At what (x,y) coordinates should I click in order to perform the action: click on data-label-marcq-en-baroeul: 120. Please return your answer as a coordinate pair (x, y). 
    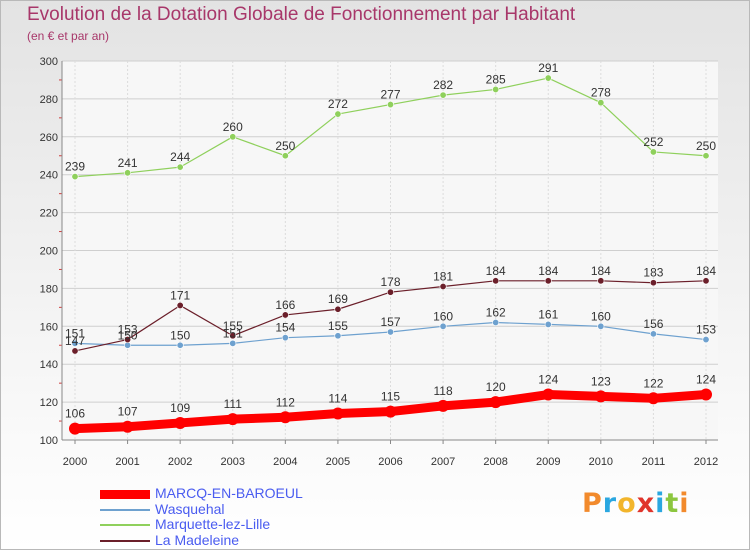
    Looking at the image, I should click on (496, 387).